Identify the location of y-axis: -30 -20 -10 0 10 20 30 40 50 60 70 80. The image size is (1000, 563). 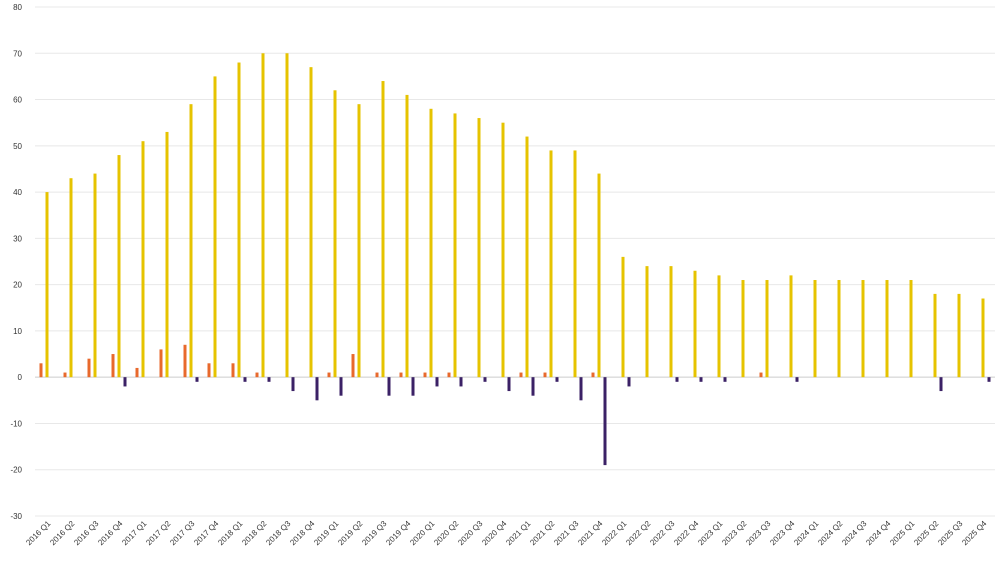
(16, 262).